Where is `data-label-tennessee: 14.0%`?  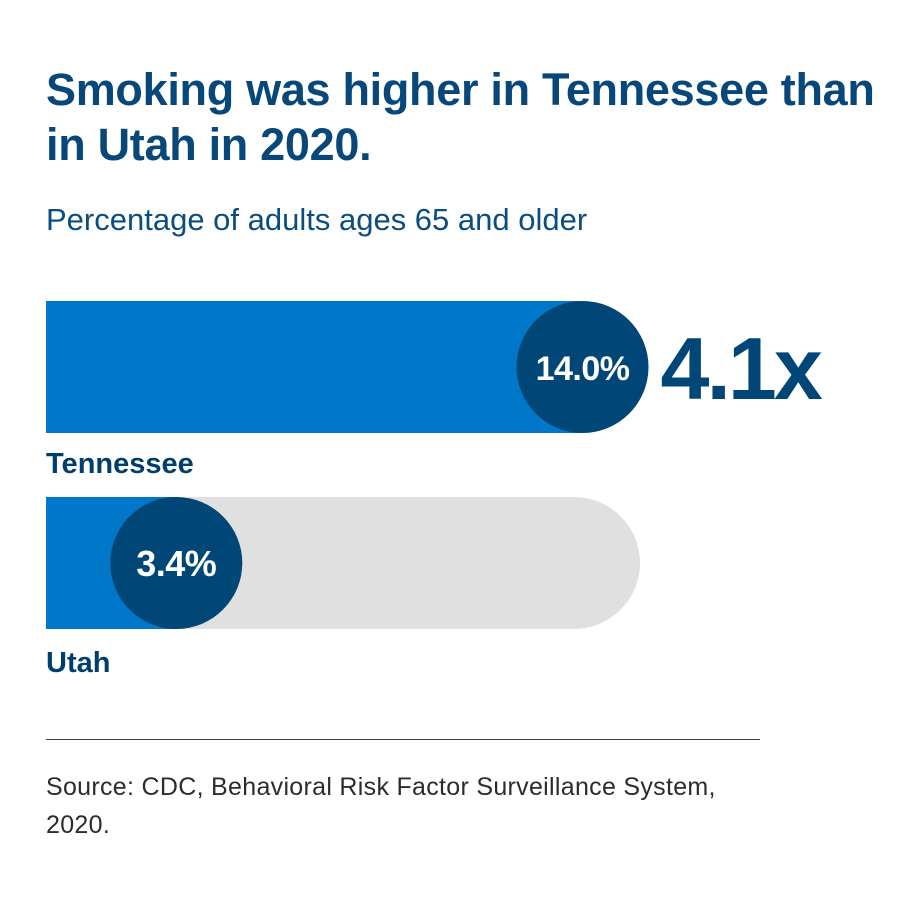
data-label-tennessee: 14.0% is located at coordinates (583, 369).